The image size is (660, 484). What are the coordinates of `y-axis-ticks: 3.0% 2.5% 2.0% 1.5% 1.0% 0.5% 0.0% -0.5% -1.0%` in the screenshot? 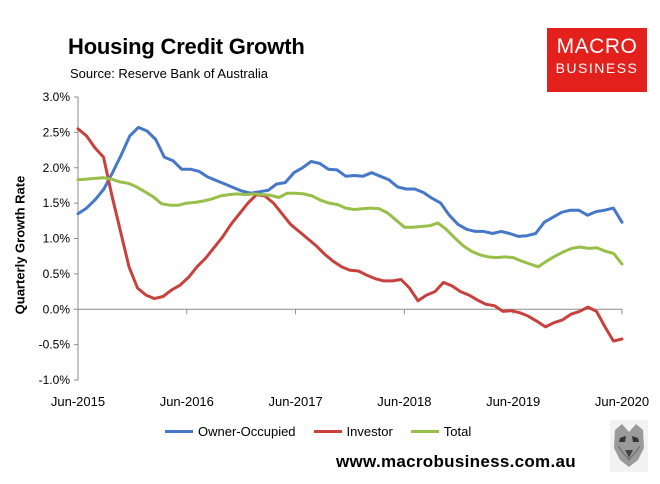 It's located at (58, 238).